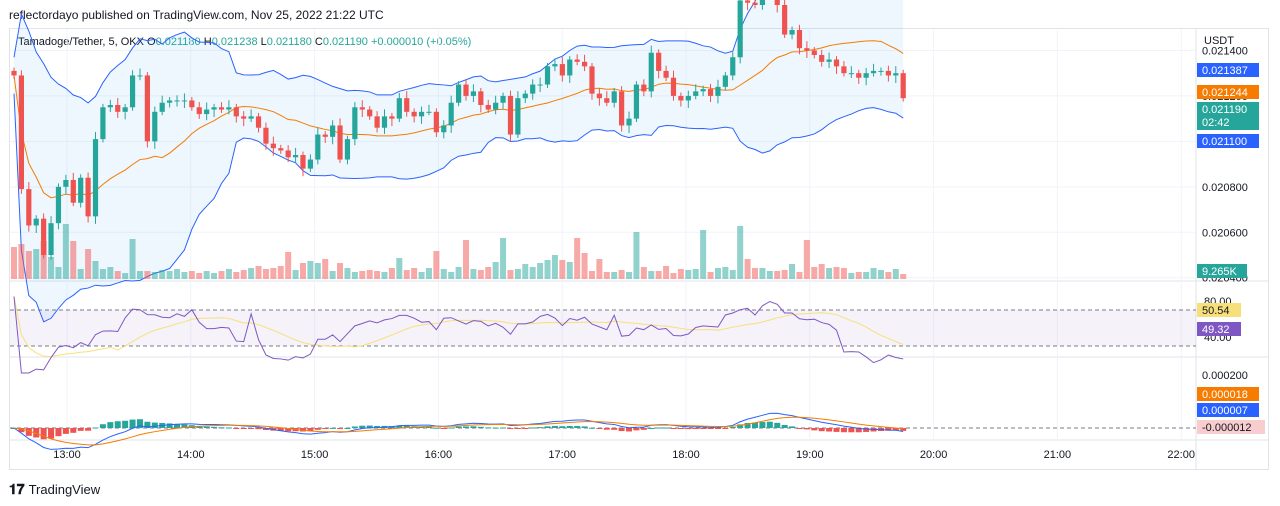 The width and height of the screenshot is (1280, 506). I want to click on price-label: 0.021244, so click(1225, 93).